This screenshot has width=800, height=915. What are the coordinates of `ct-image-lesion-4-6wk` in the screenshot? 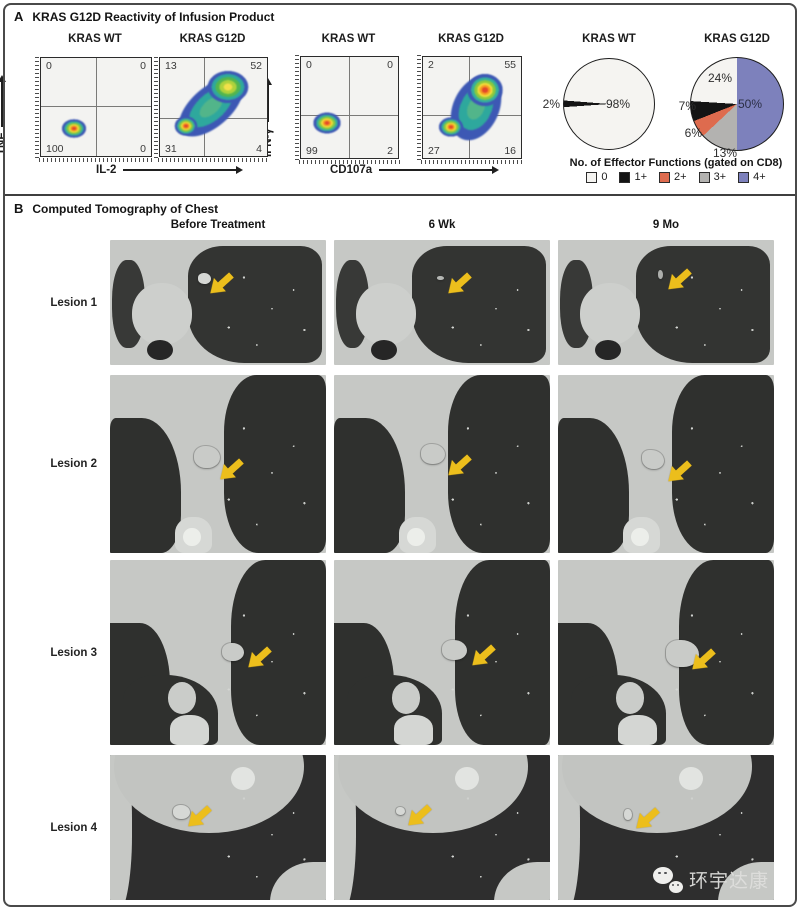 It's located at (442, 827).